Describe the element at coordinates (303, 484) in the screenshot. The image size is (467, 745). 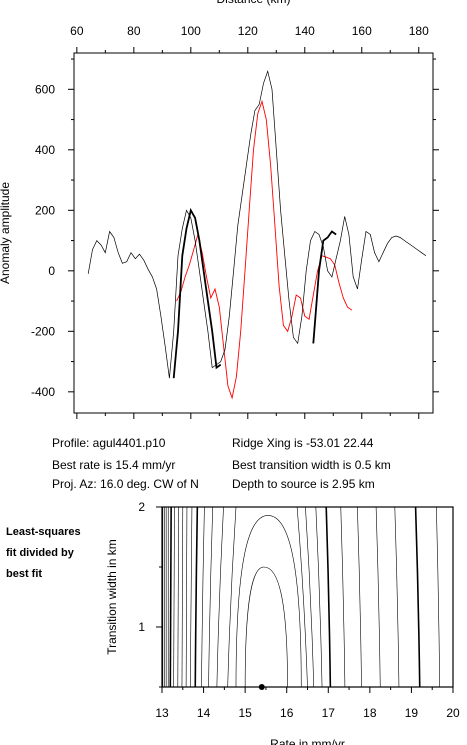
I see `depth-info: Depth to source is 2.95 km` at that location.